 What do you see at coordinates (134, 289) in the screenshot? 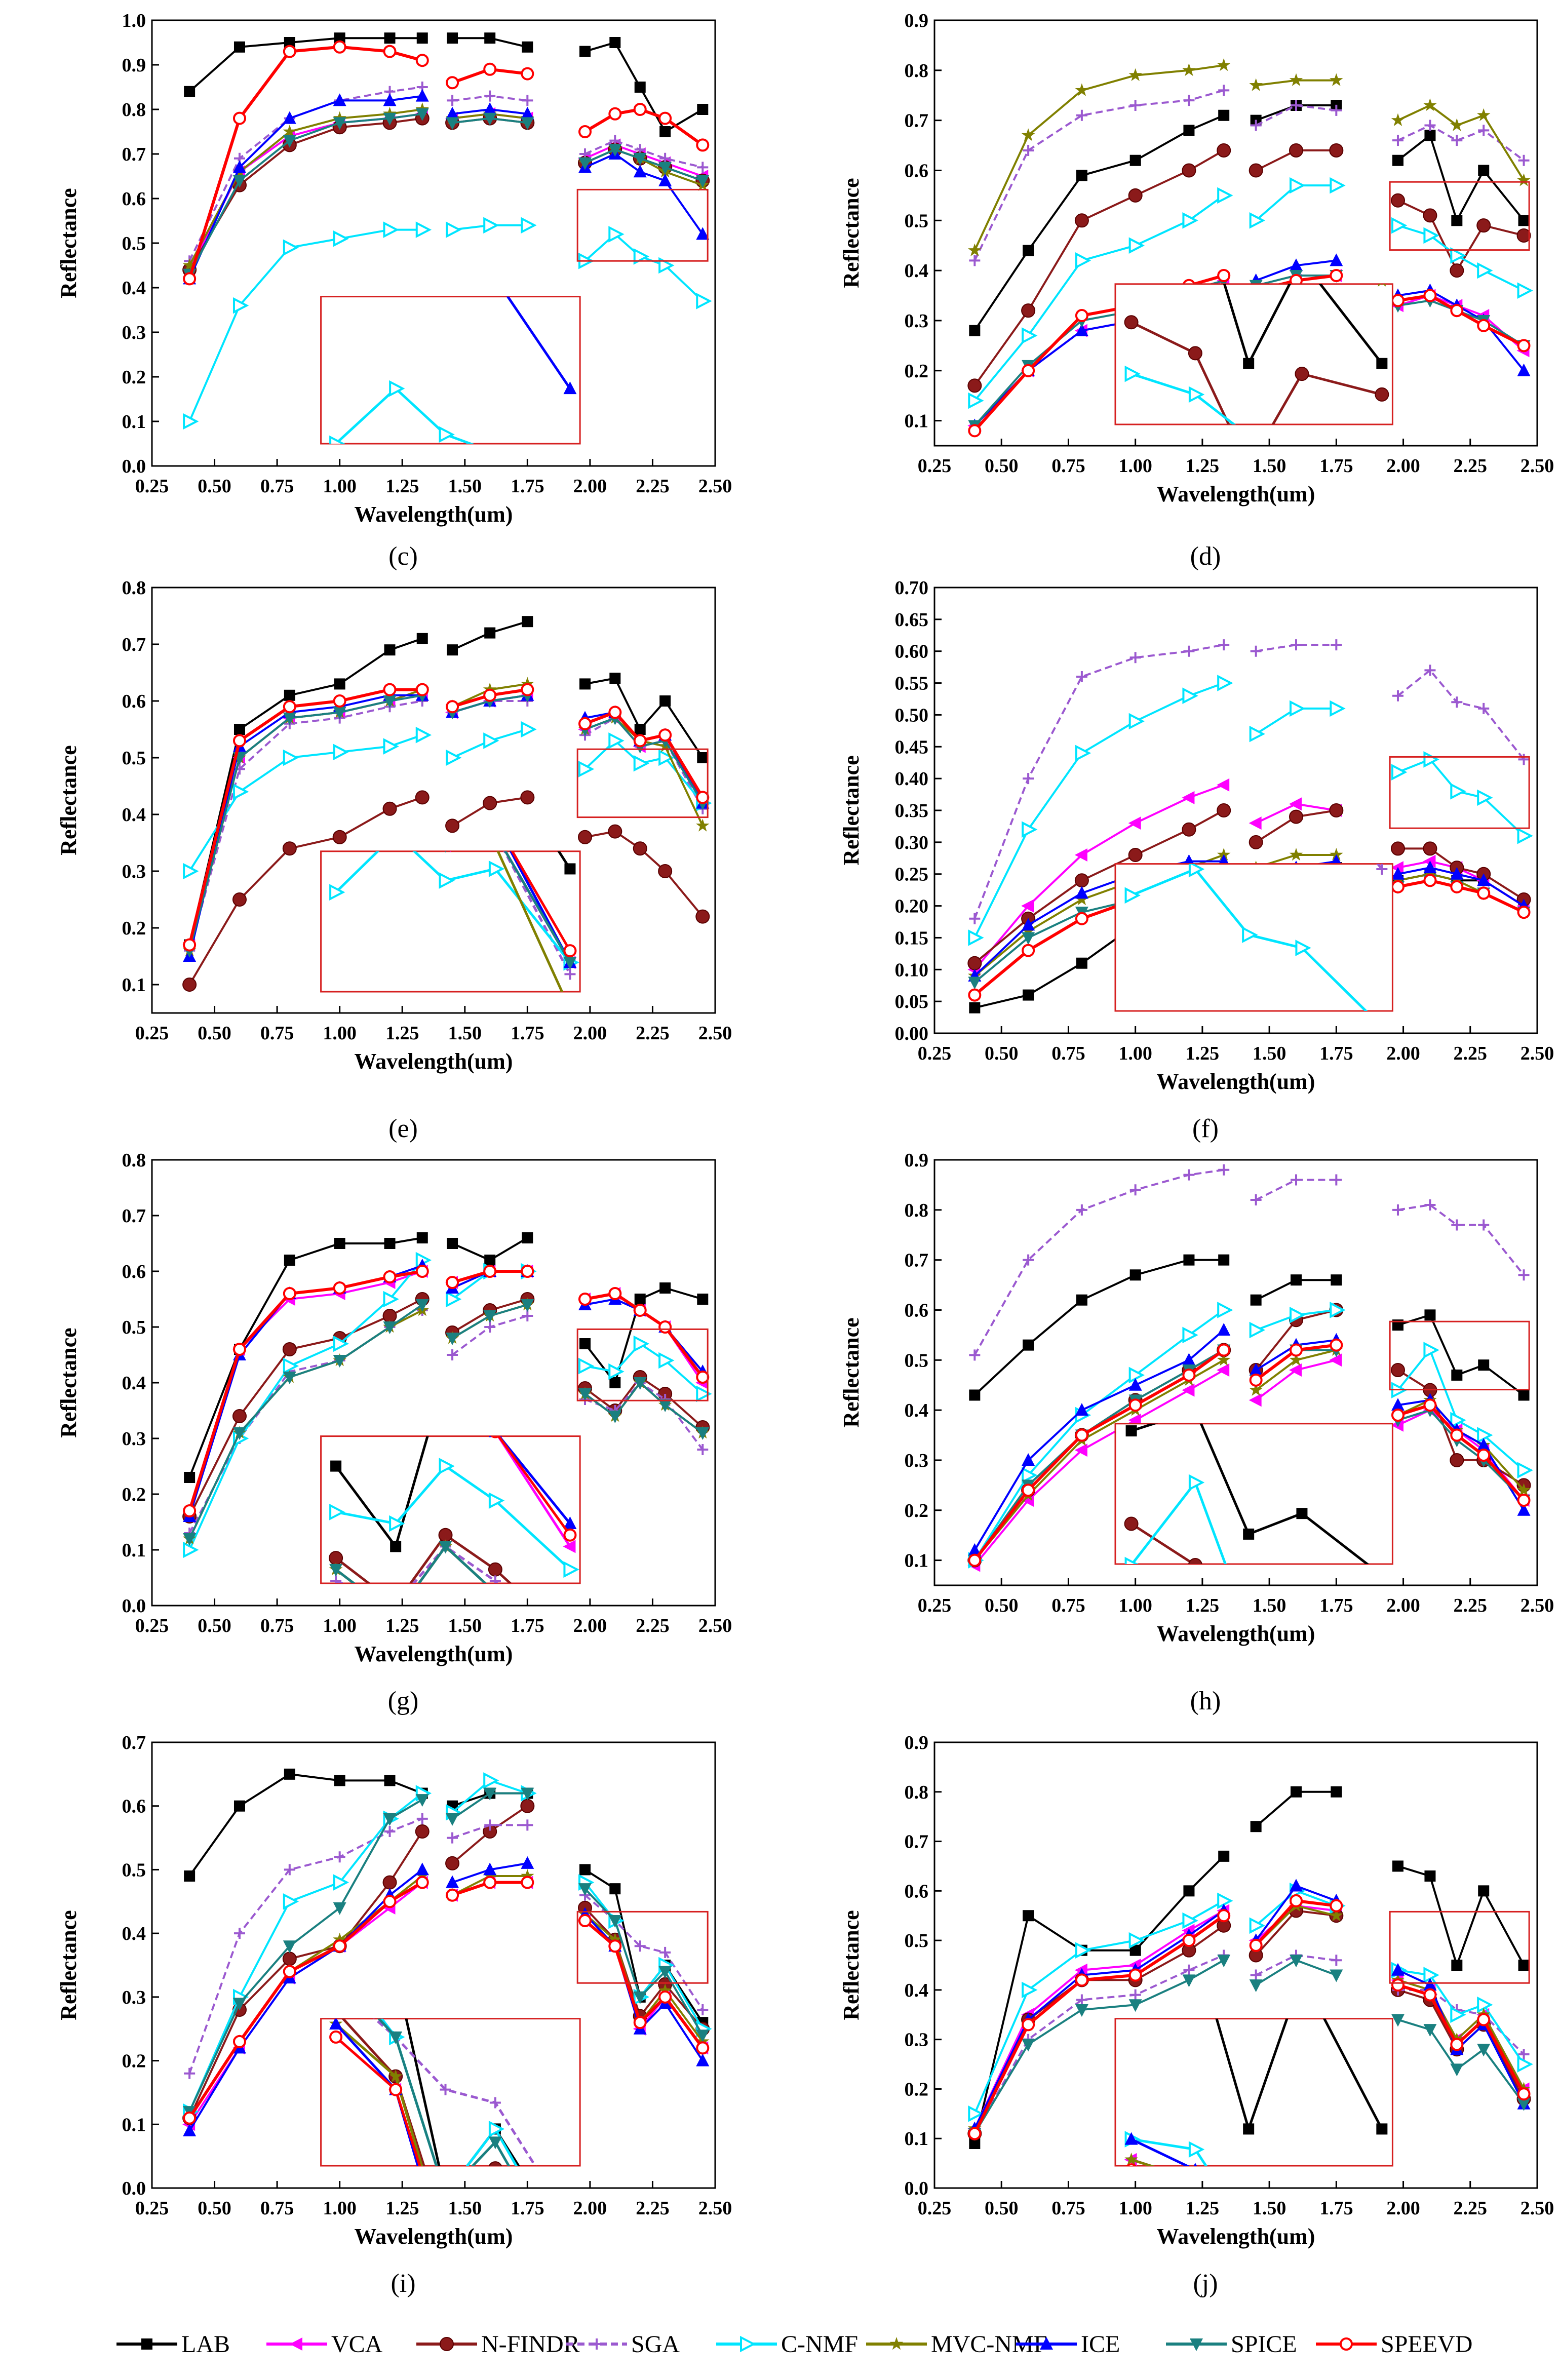
I see `y-tick-label: 0.4` at bounding box center [134, 289].